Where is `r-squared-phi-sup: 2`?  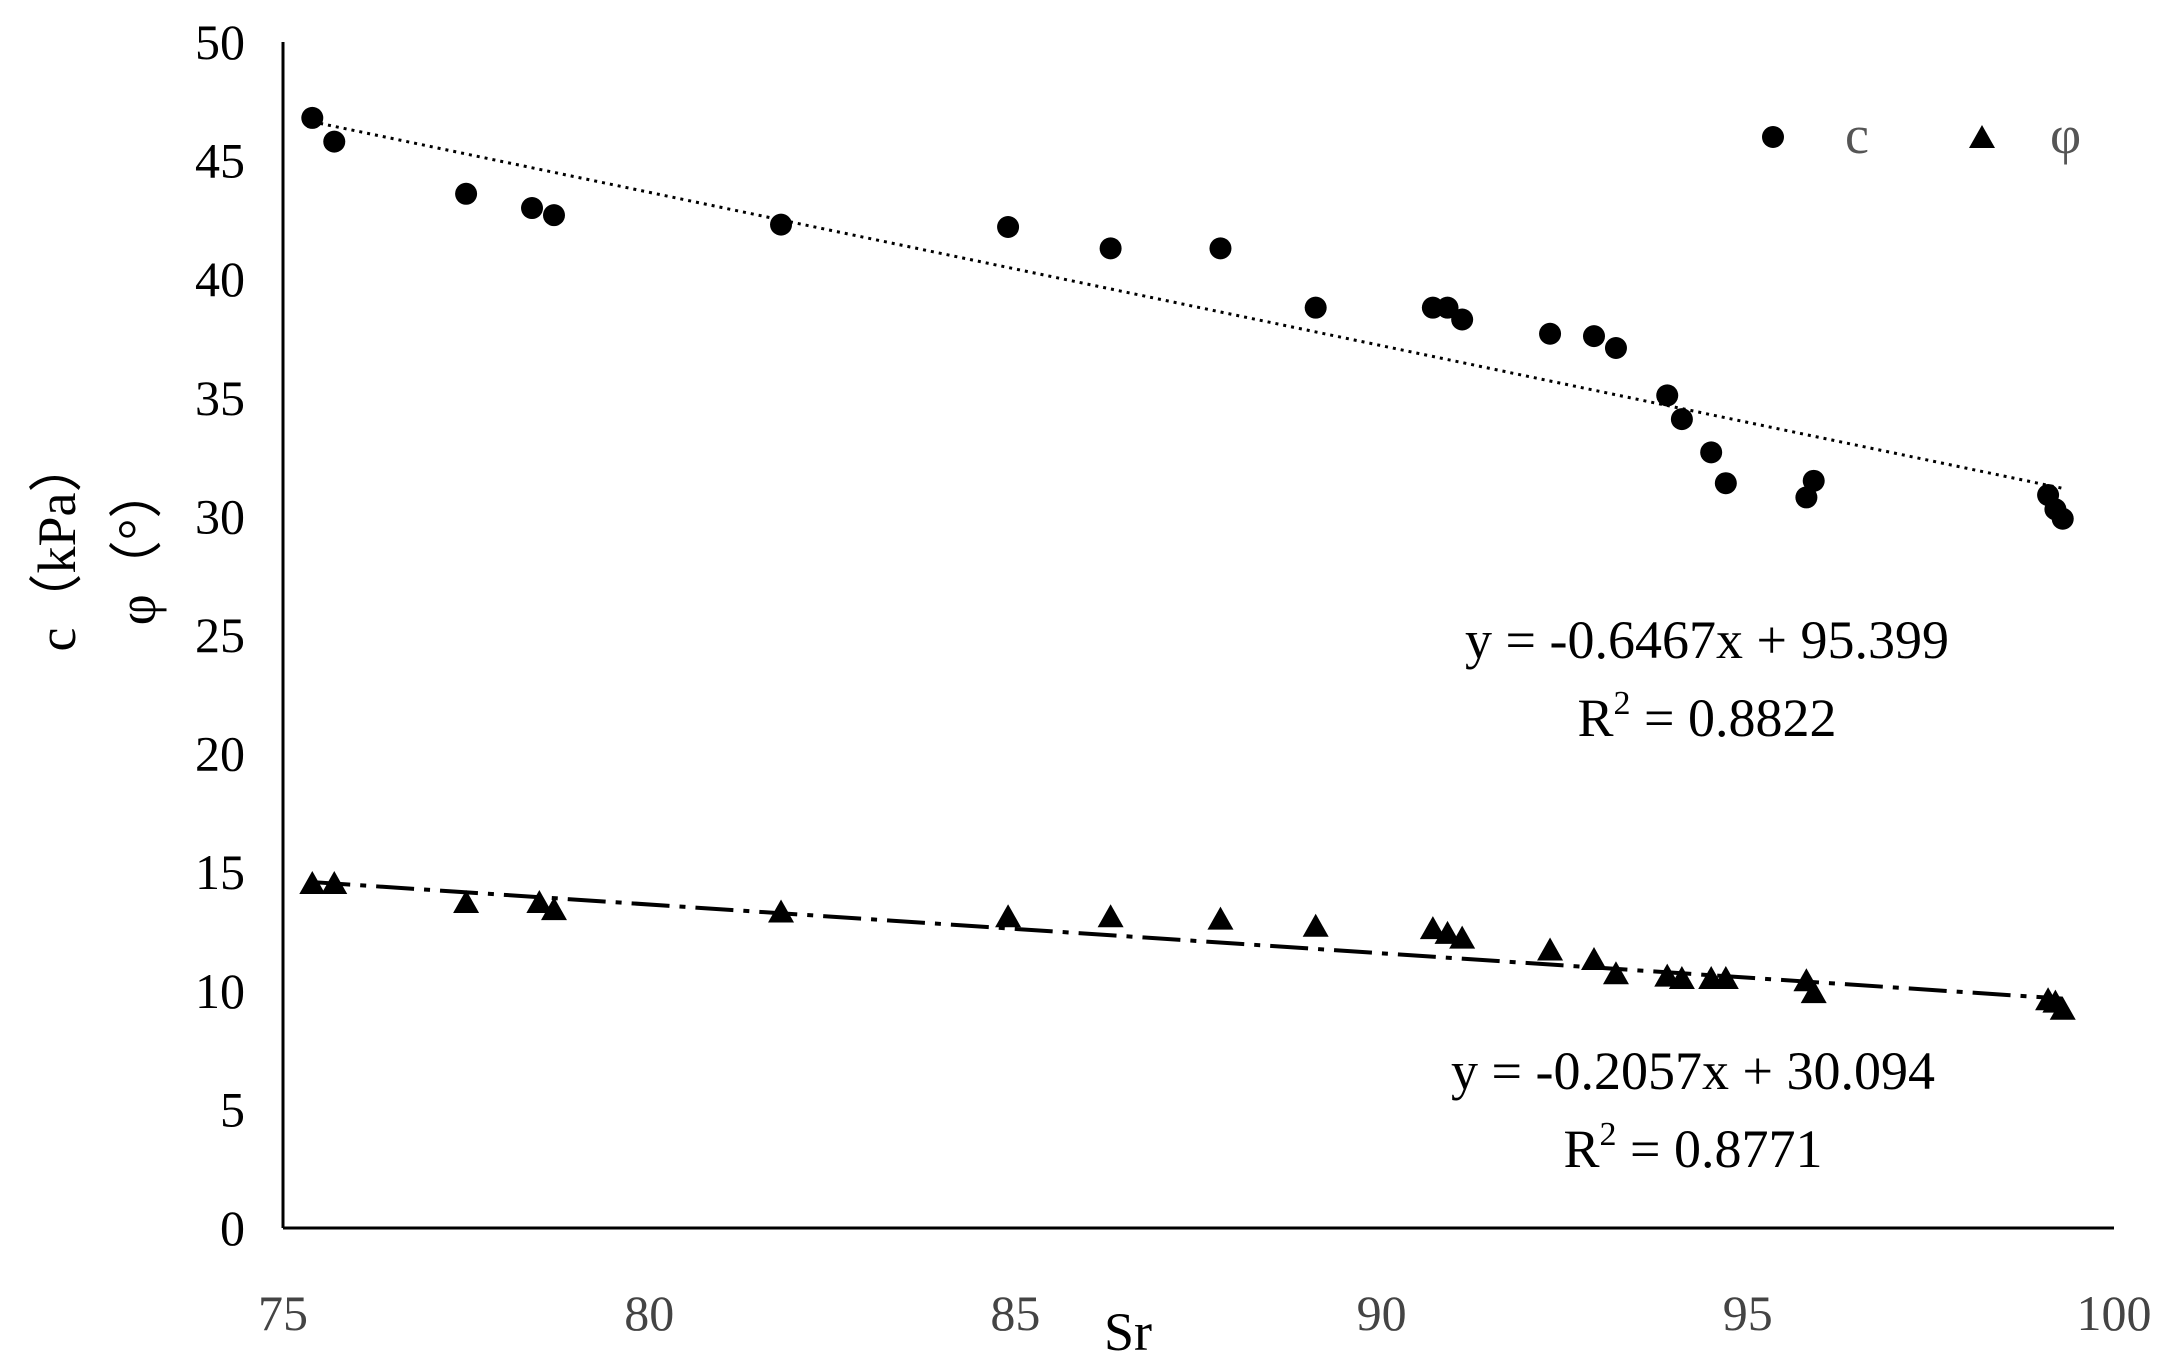 r-squared-phi-sup: 2 is located at coordinates (1608, 1134).